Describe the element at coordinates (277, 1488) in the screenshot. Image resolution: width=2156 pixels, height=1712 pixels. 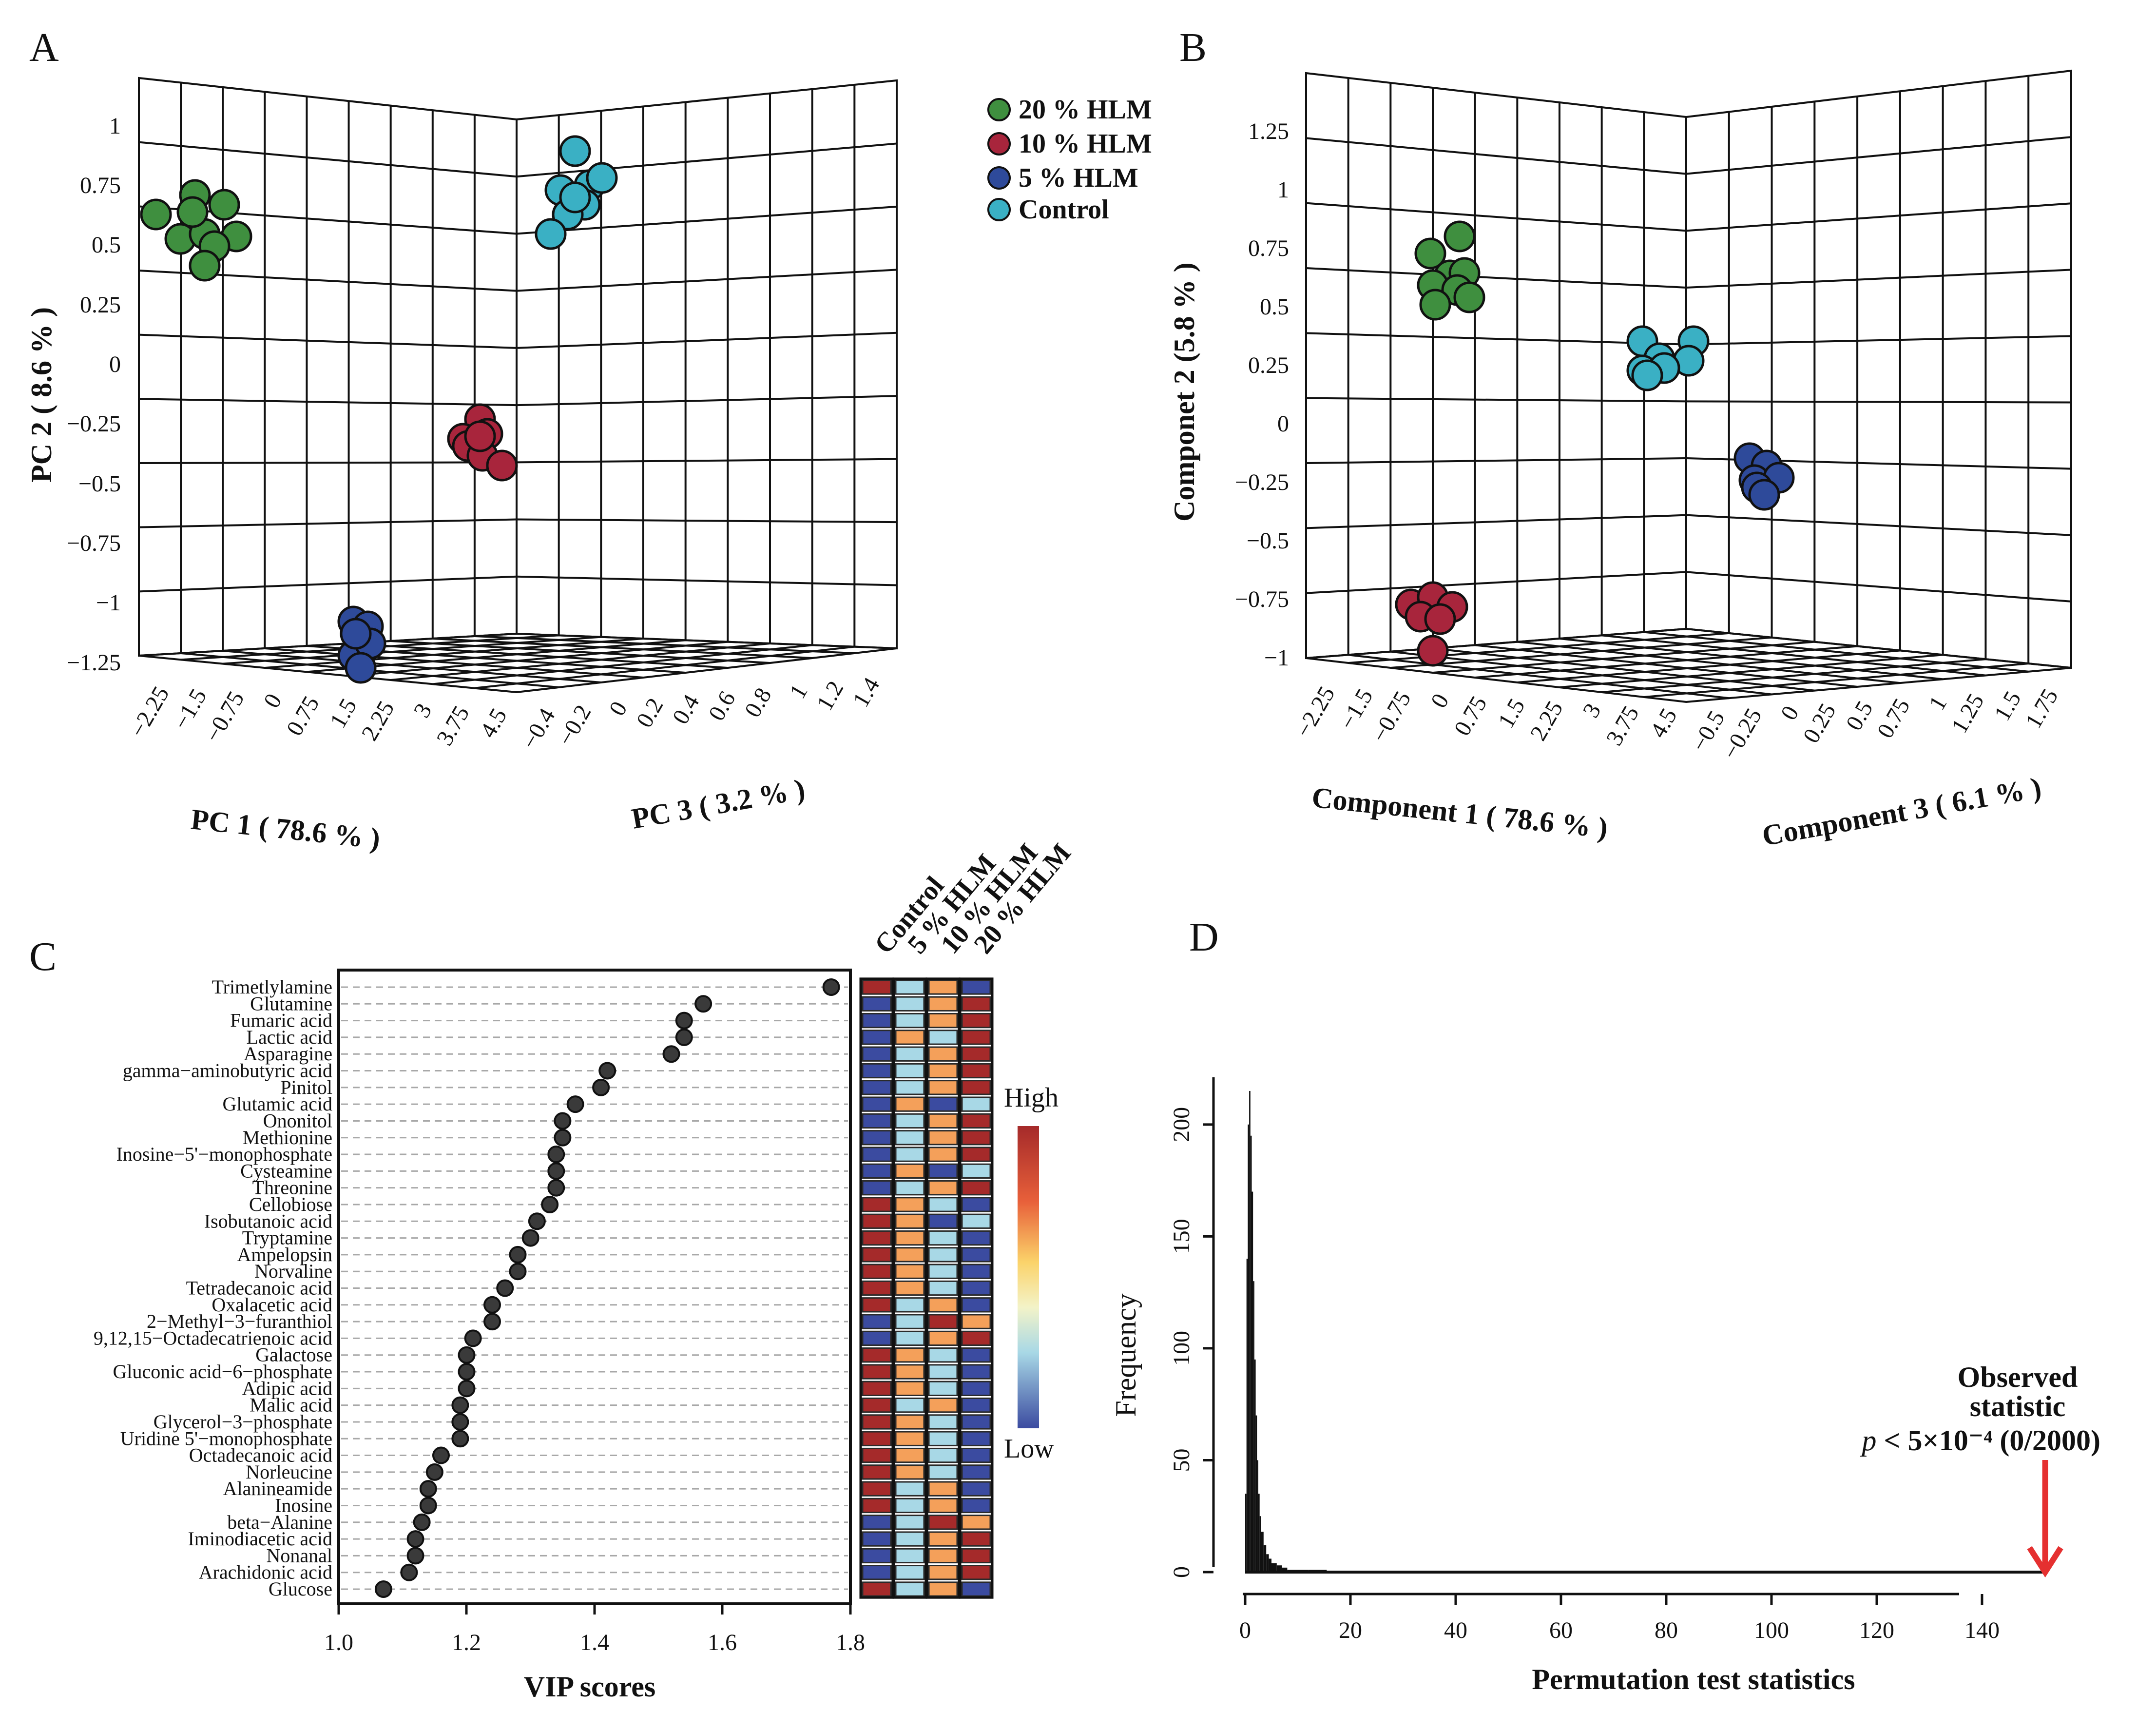
I see `metabolite-label: Alanineamide` at that location.